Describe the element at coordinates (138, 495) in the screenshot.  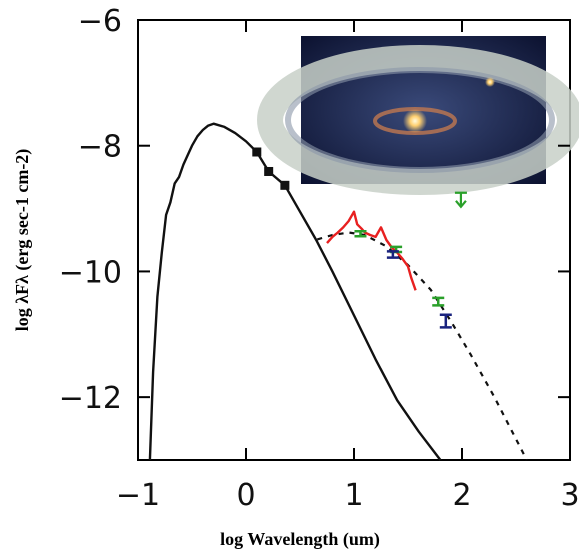
I see `x-tick-label: −1` at that location.